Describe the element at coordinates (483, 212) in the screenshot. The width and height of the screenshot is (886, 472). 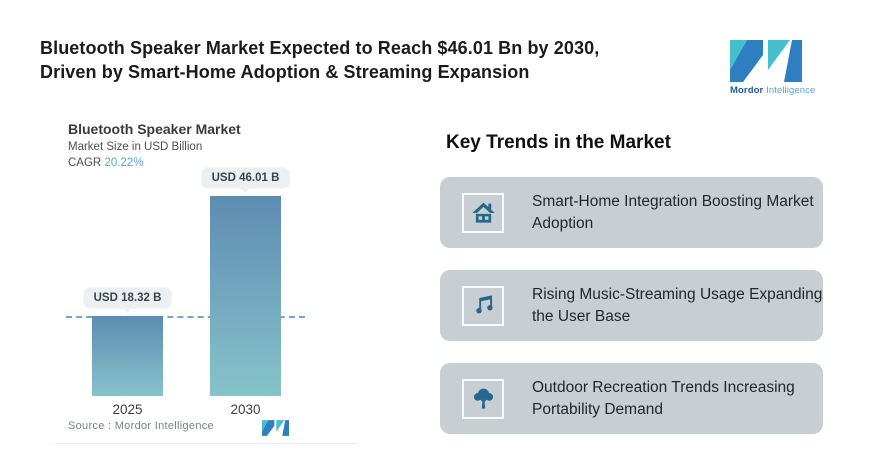
I see `smart-home-icon` at that location.